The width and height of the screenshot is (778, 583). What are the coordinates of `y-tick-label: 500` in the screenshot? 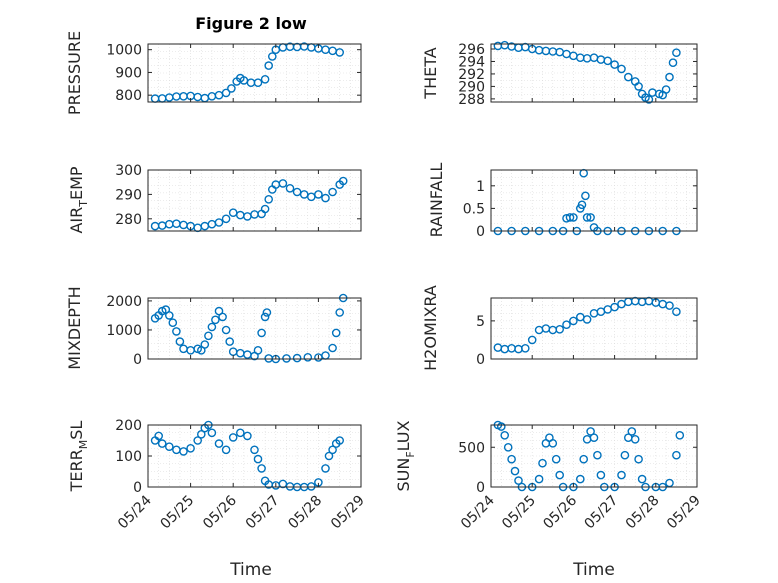 It's located at (471, 448).